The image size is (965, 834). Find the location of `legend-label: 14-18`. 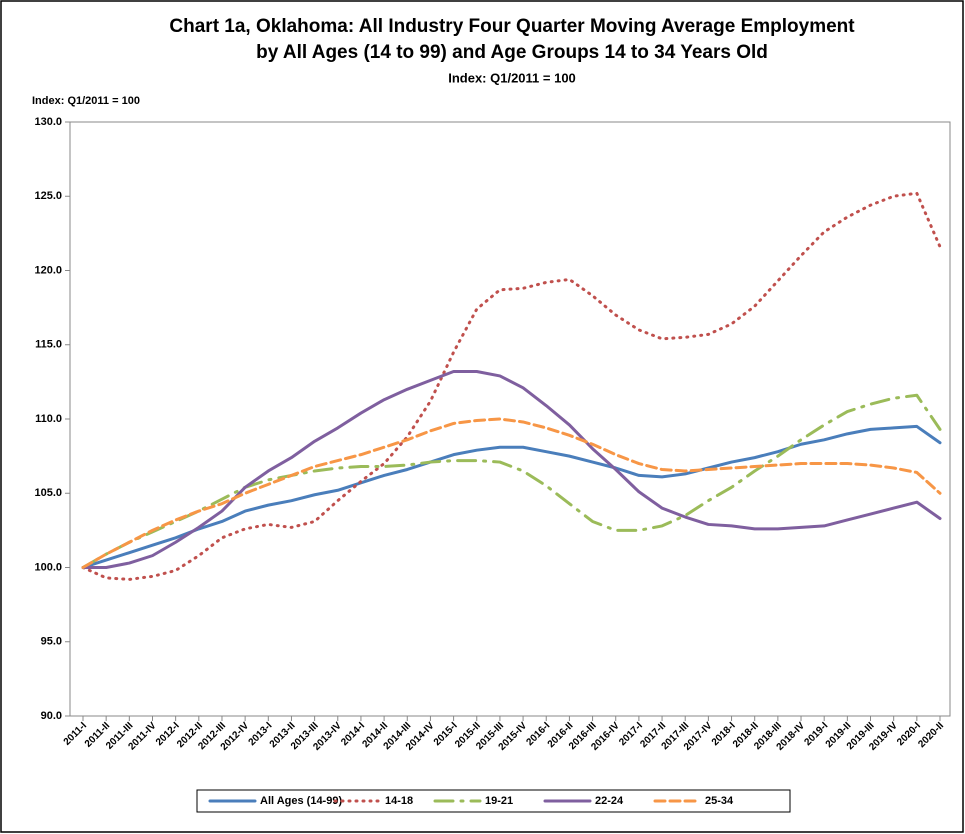

legend-label: 14-18 is located at coordinates (399, 801).